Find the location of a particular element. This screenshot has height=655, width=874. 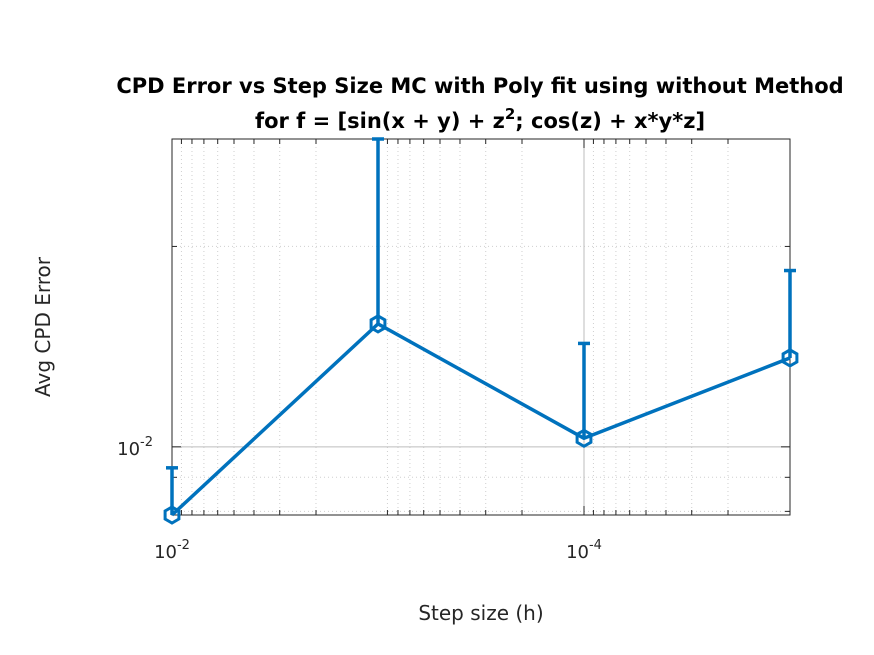

y-axis-label: Avg CPD Error is located at coordinates (43, 326).